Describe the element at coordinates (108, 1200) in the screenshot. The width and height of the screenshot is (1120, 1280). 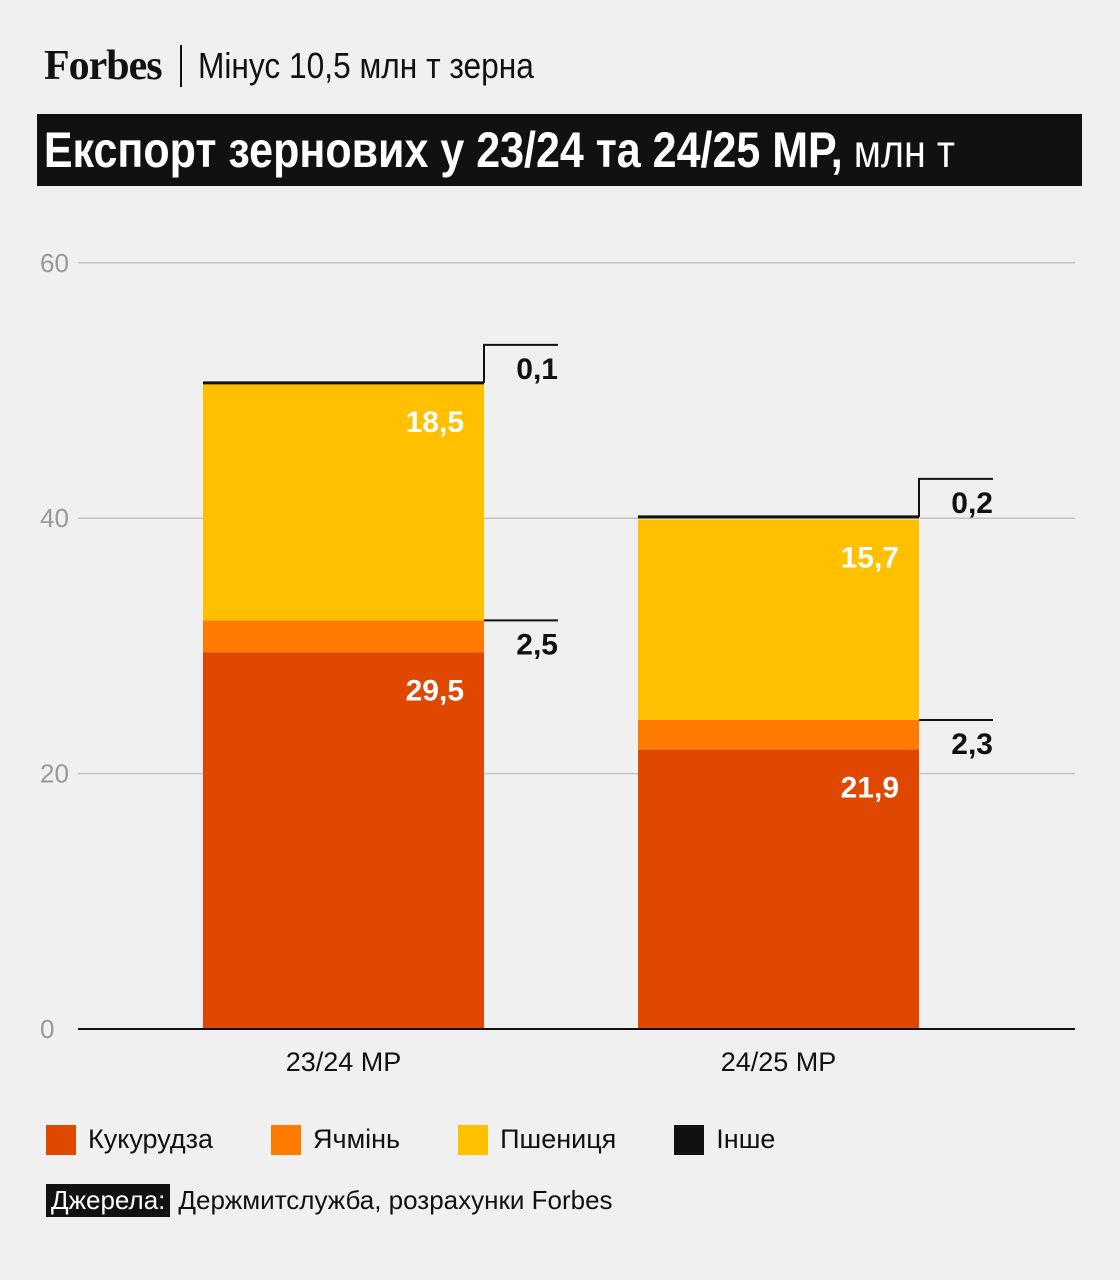
I see `source-label: Джерела:` at that location.